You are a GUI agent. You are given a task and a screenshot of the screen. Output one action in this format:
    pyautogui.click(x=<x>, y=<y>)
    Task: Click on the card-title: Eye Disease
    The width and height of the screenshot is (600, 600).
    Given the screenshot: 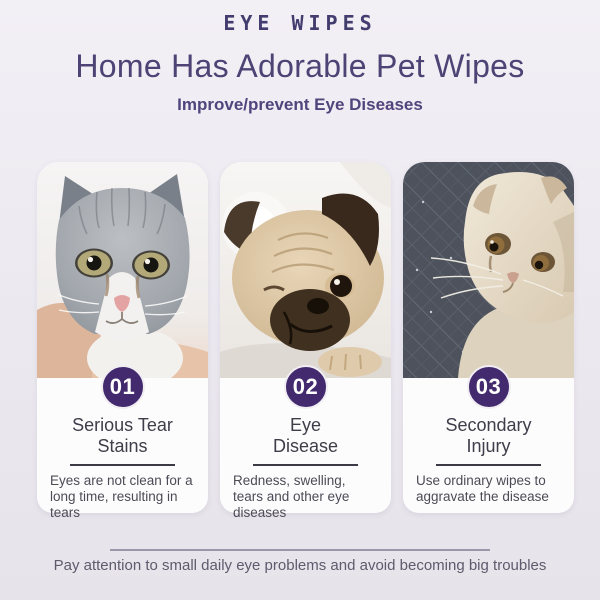 What is the action you would take?
    pyautogui.click(x=305, y=436)
    